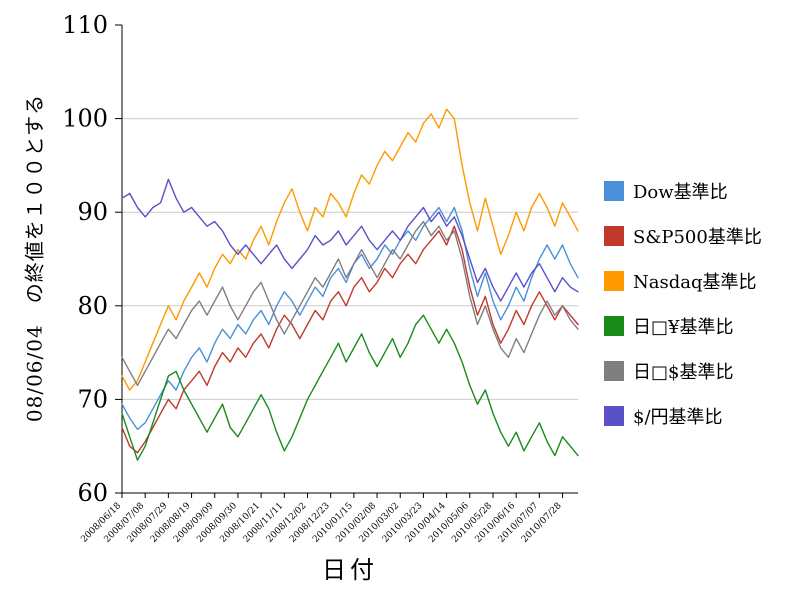  I want to click on nikkei-yen-swatch-icon, so click(614, 325).